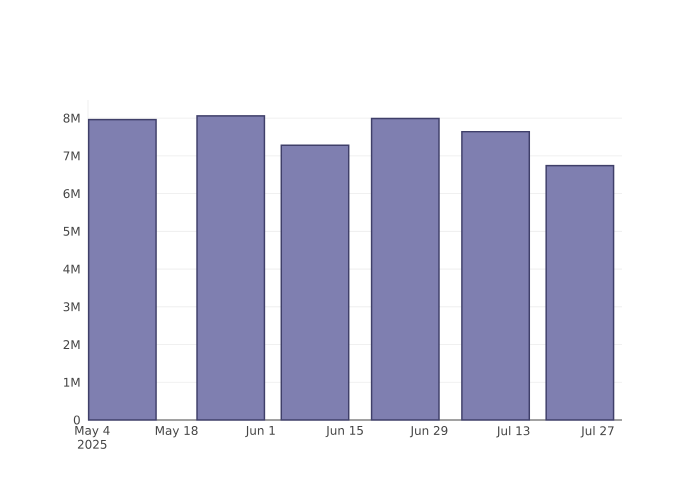 The image size is (700, 500). Describe the element at coordinates (597, 432) in the screenshot. I see `x-tick-label: Jul 27` at that location.